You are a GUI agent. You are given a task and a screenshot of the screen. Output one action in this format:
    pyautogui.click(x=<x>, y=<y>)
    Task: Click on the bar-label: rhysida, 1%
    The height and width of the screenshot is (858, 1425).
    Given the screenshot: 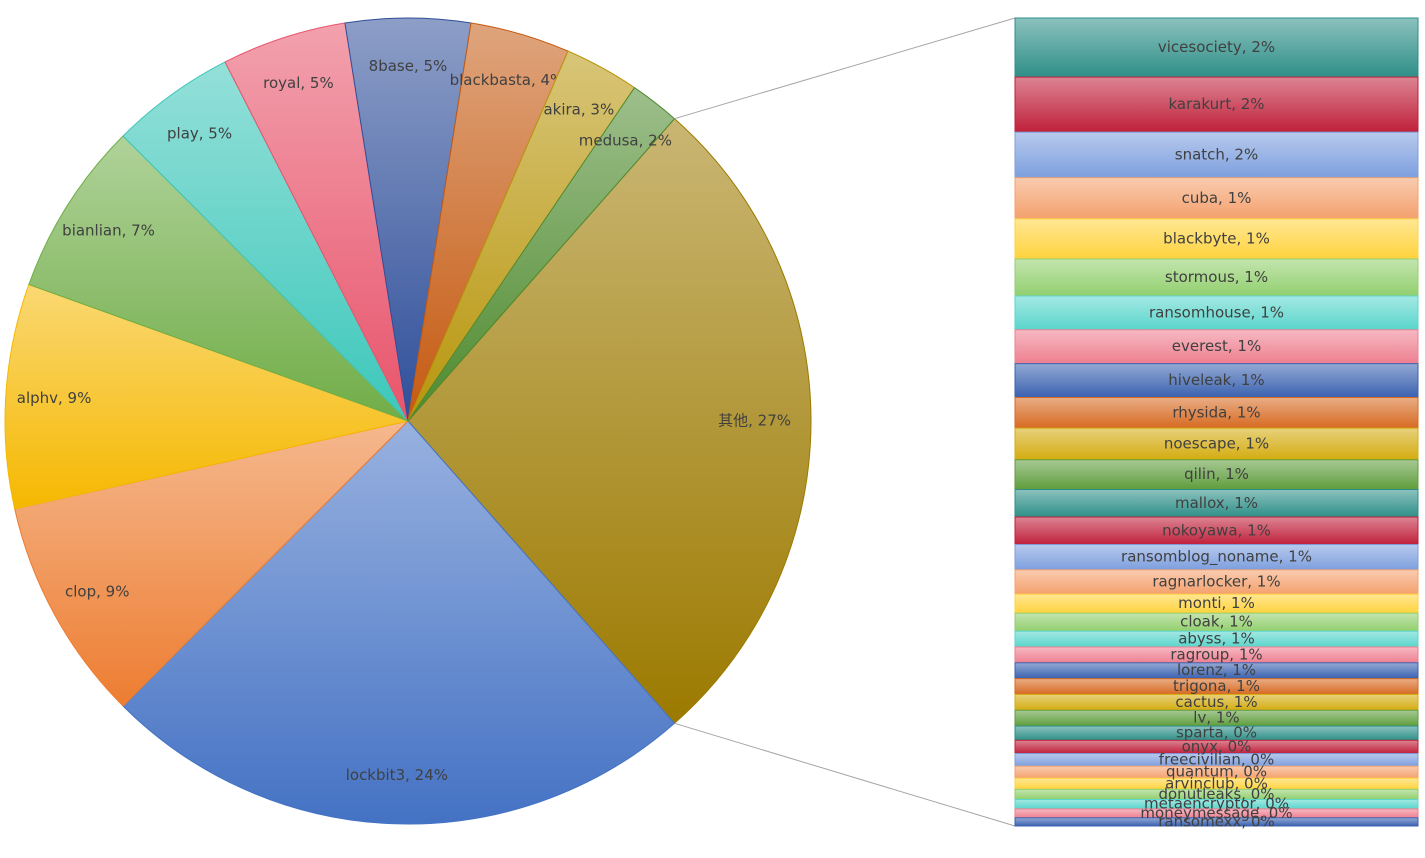 What is the action you would take?
    pyautogui.click(x=1216, y=412)
    